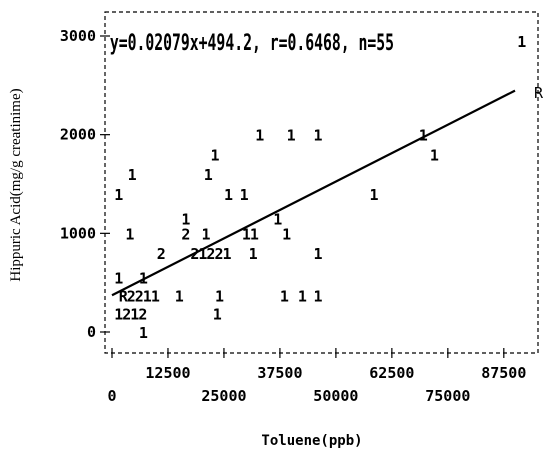  What do you see at coordinates (85, 184) in the screenshot?
I see `y-axis-ticks: 3000 2000 1000 0` at bounding box center [85, 184].